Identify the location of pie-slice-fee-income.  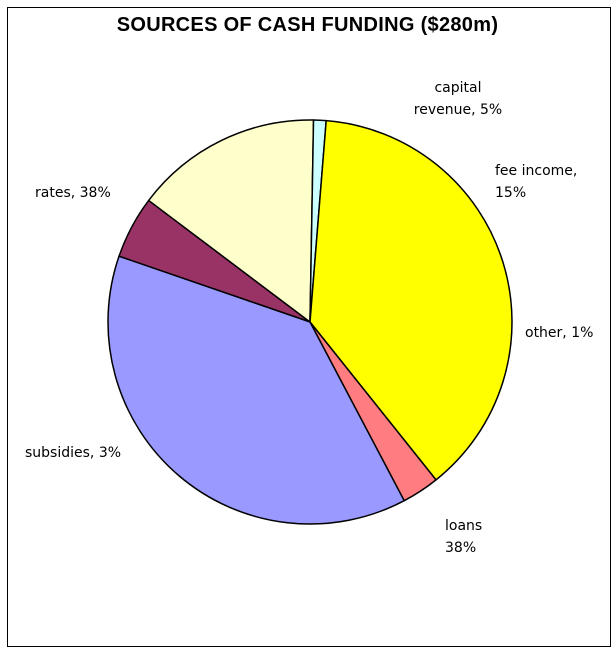
(231, 221).